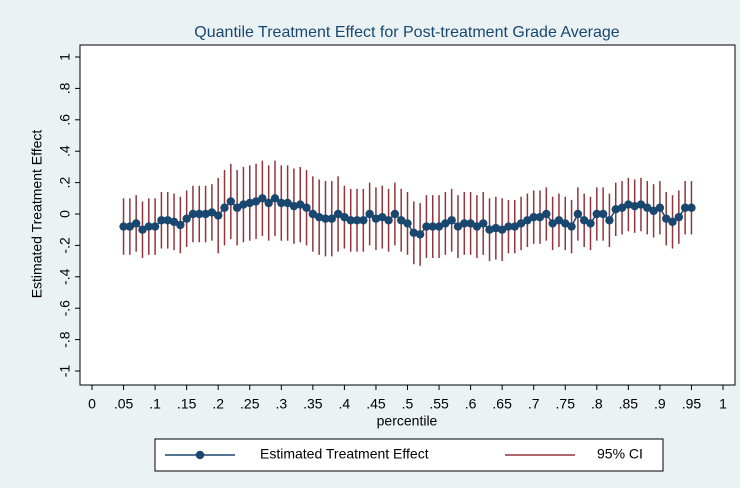  I want to click on x-tick-label: .7, so click(534, 404).